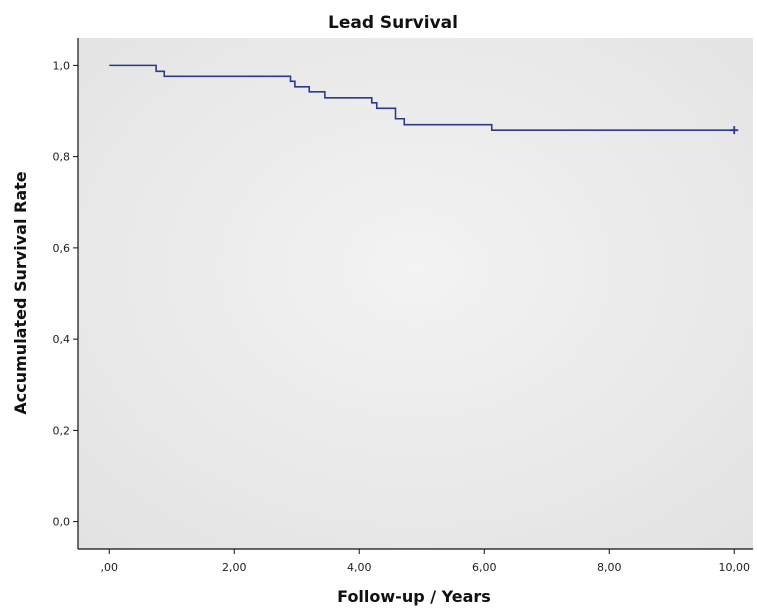 The width and height of the screenshot is (757, 609). I want to click on y-tick-label: 0,8, so click(62, 157).